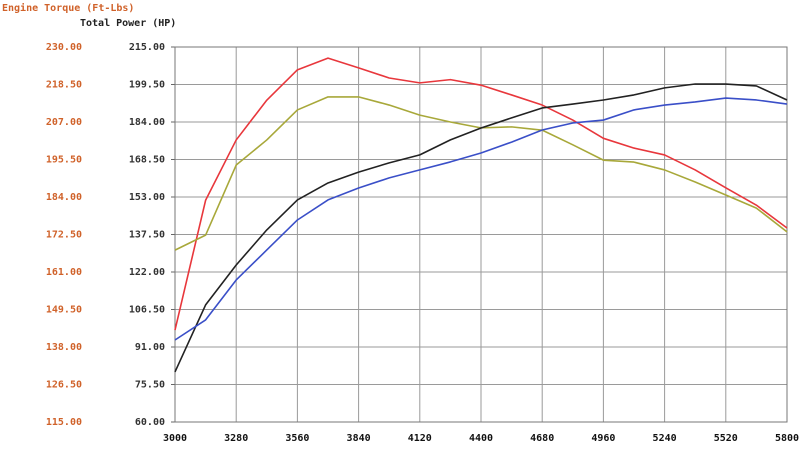 The image size is (800, 454). I want to click on y-tick-label: 138.00, so click(64, 347).